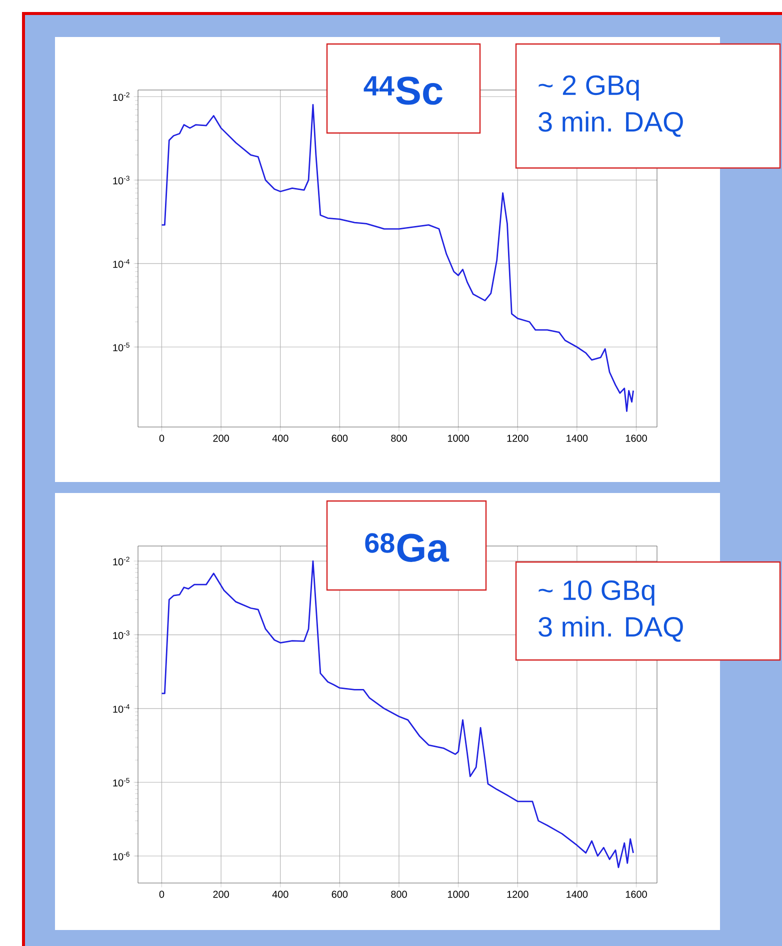 The width and height of the screenshot is (782, 946). I want to click on annotation: ~ 2 GBq, so click(588, 88).